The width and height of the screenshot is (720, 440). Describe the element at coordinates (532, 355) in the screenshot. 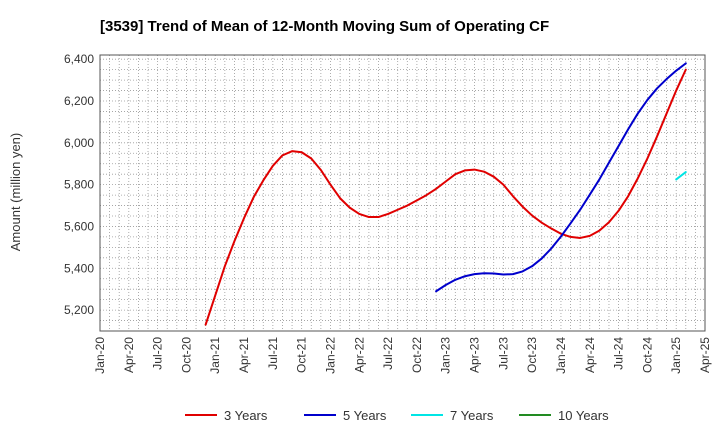

I see `x-tick-label: Oct-23` at that location.